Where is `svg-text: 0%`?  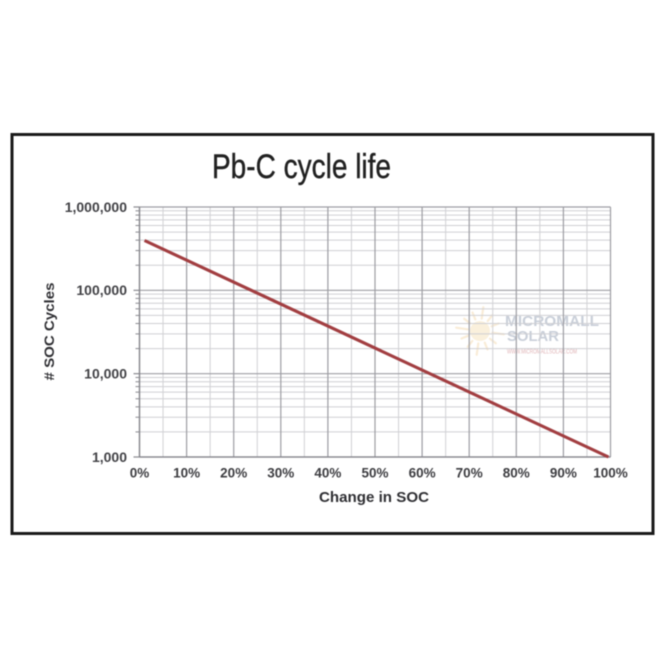
svg-text: 0% is located at coordinates (140, 473).